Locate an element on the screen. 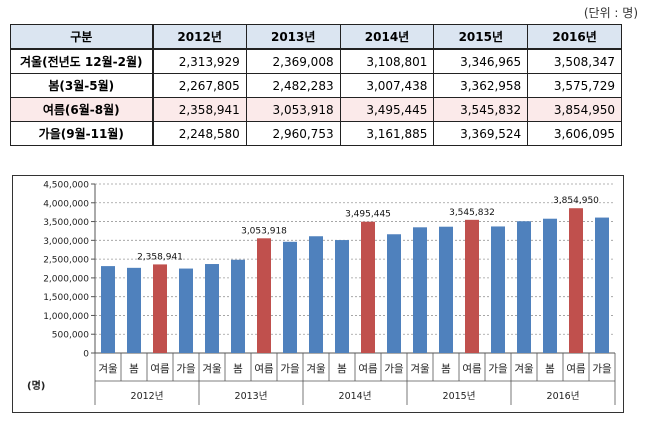  table-cell: 3,495,445 is located at coordinates (387, 109).